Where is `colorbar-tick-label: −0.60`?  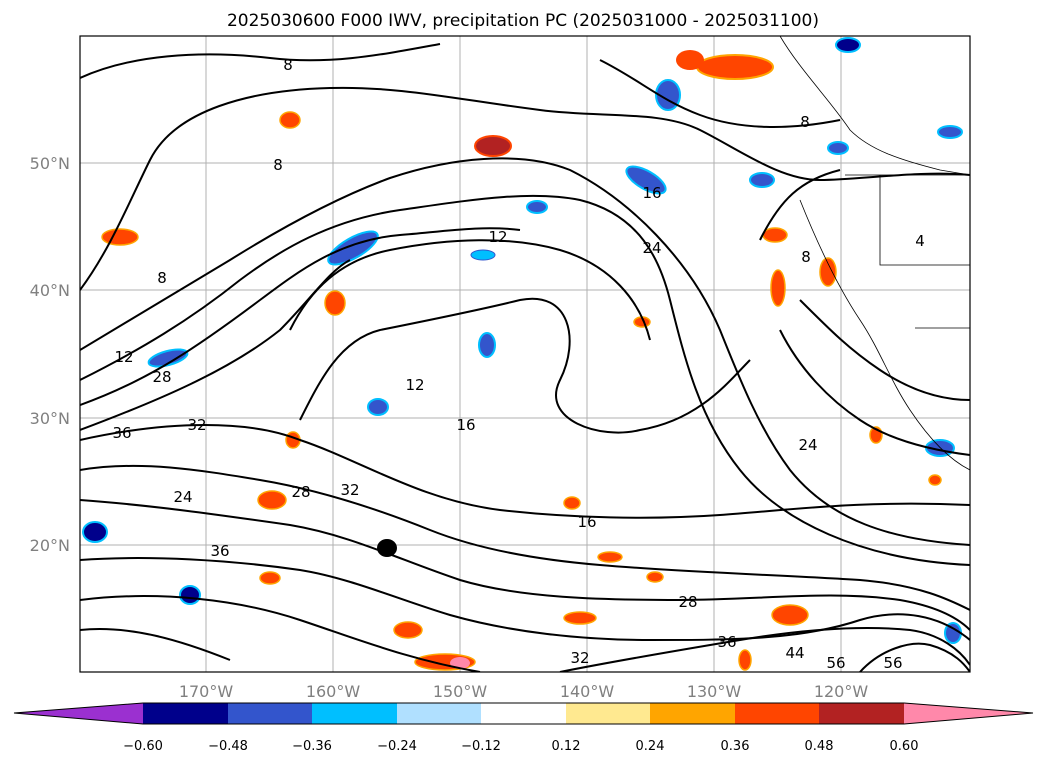
colorbar-tick-label: −0.60 is located at coordinates (143, 746).